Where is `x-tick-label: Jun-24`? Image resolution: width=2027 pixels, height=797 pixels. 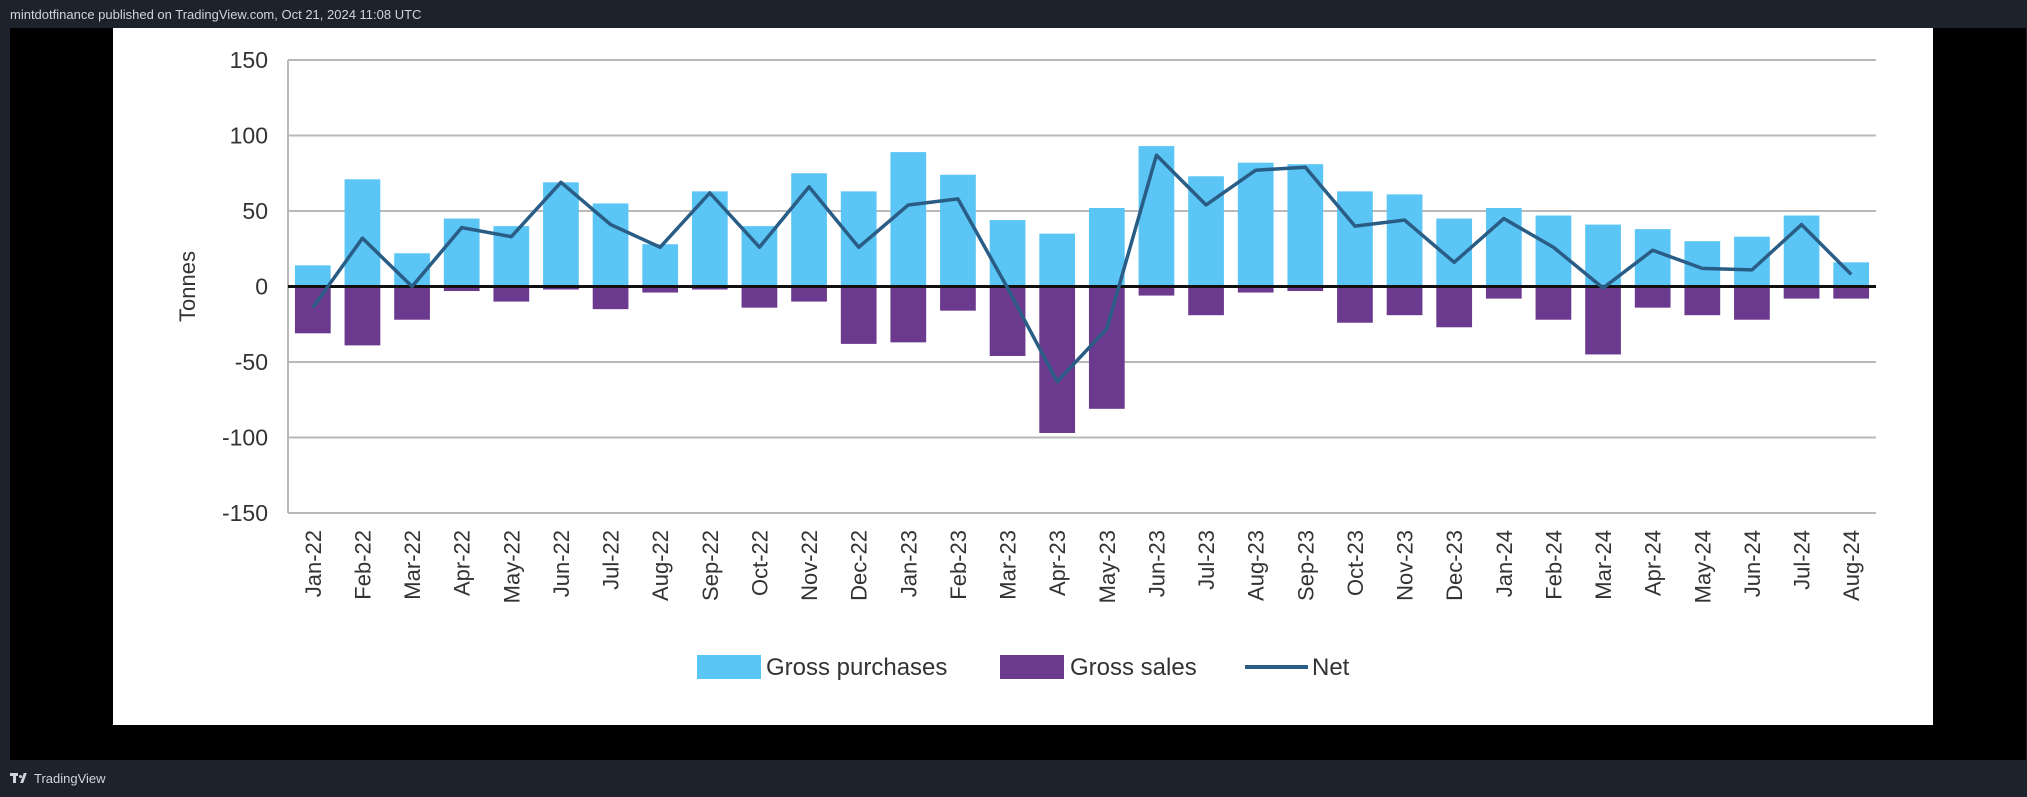
x-tick-label: Jun-24 is located at coordinates (1752, 563).